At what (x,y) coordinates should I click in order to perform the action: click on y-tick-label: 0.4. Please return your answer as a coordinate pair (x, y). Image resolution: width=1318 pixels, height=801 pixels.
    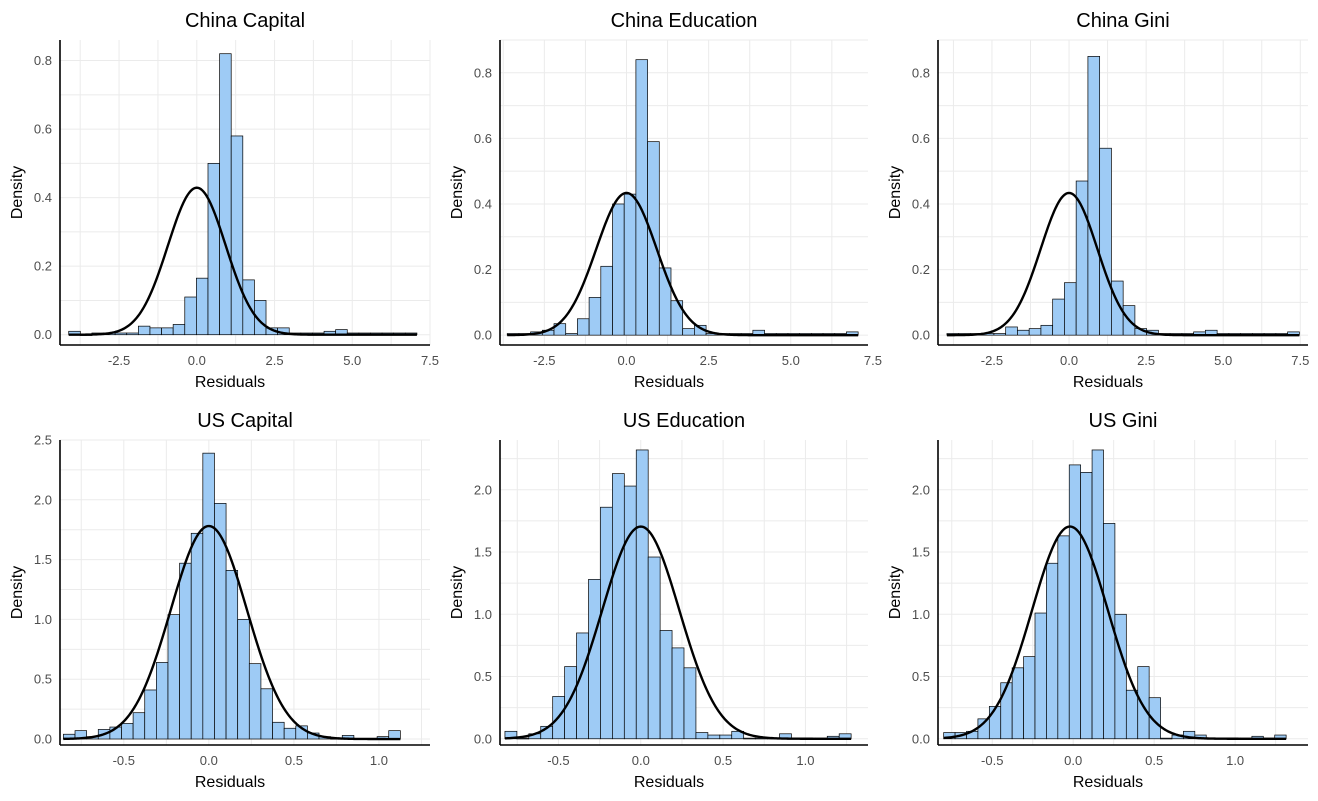
    Looking at the image, I should click on (43, 197).